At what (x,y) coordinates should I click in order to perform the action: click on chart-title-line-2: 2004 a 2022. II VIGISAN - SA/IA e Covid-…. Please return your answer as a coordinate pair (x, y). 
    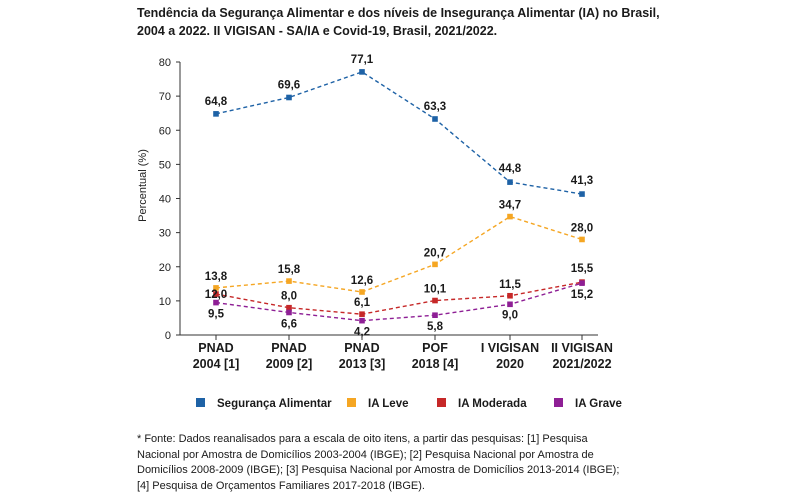
    Looking at the image, I should click on (317, 31).